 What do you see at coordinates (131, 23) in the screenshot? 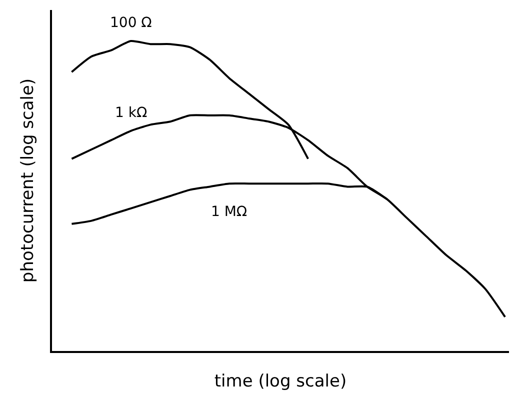
I see `series-label: 100 Ω` at bounding box center [131, 23].